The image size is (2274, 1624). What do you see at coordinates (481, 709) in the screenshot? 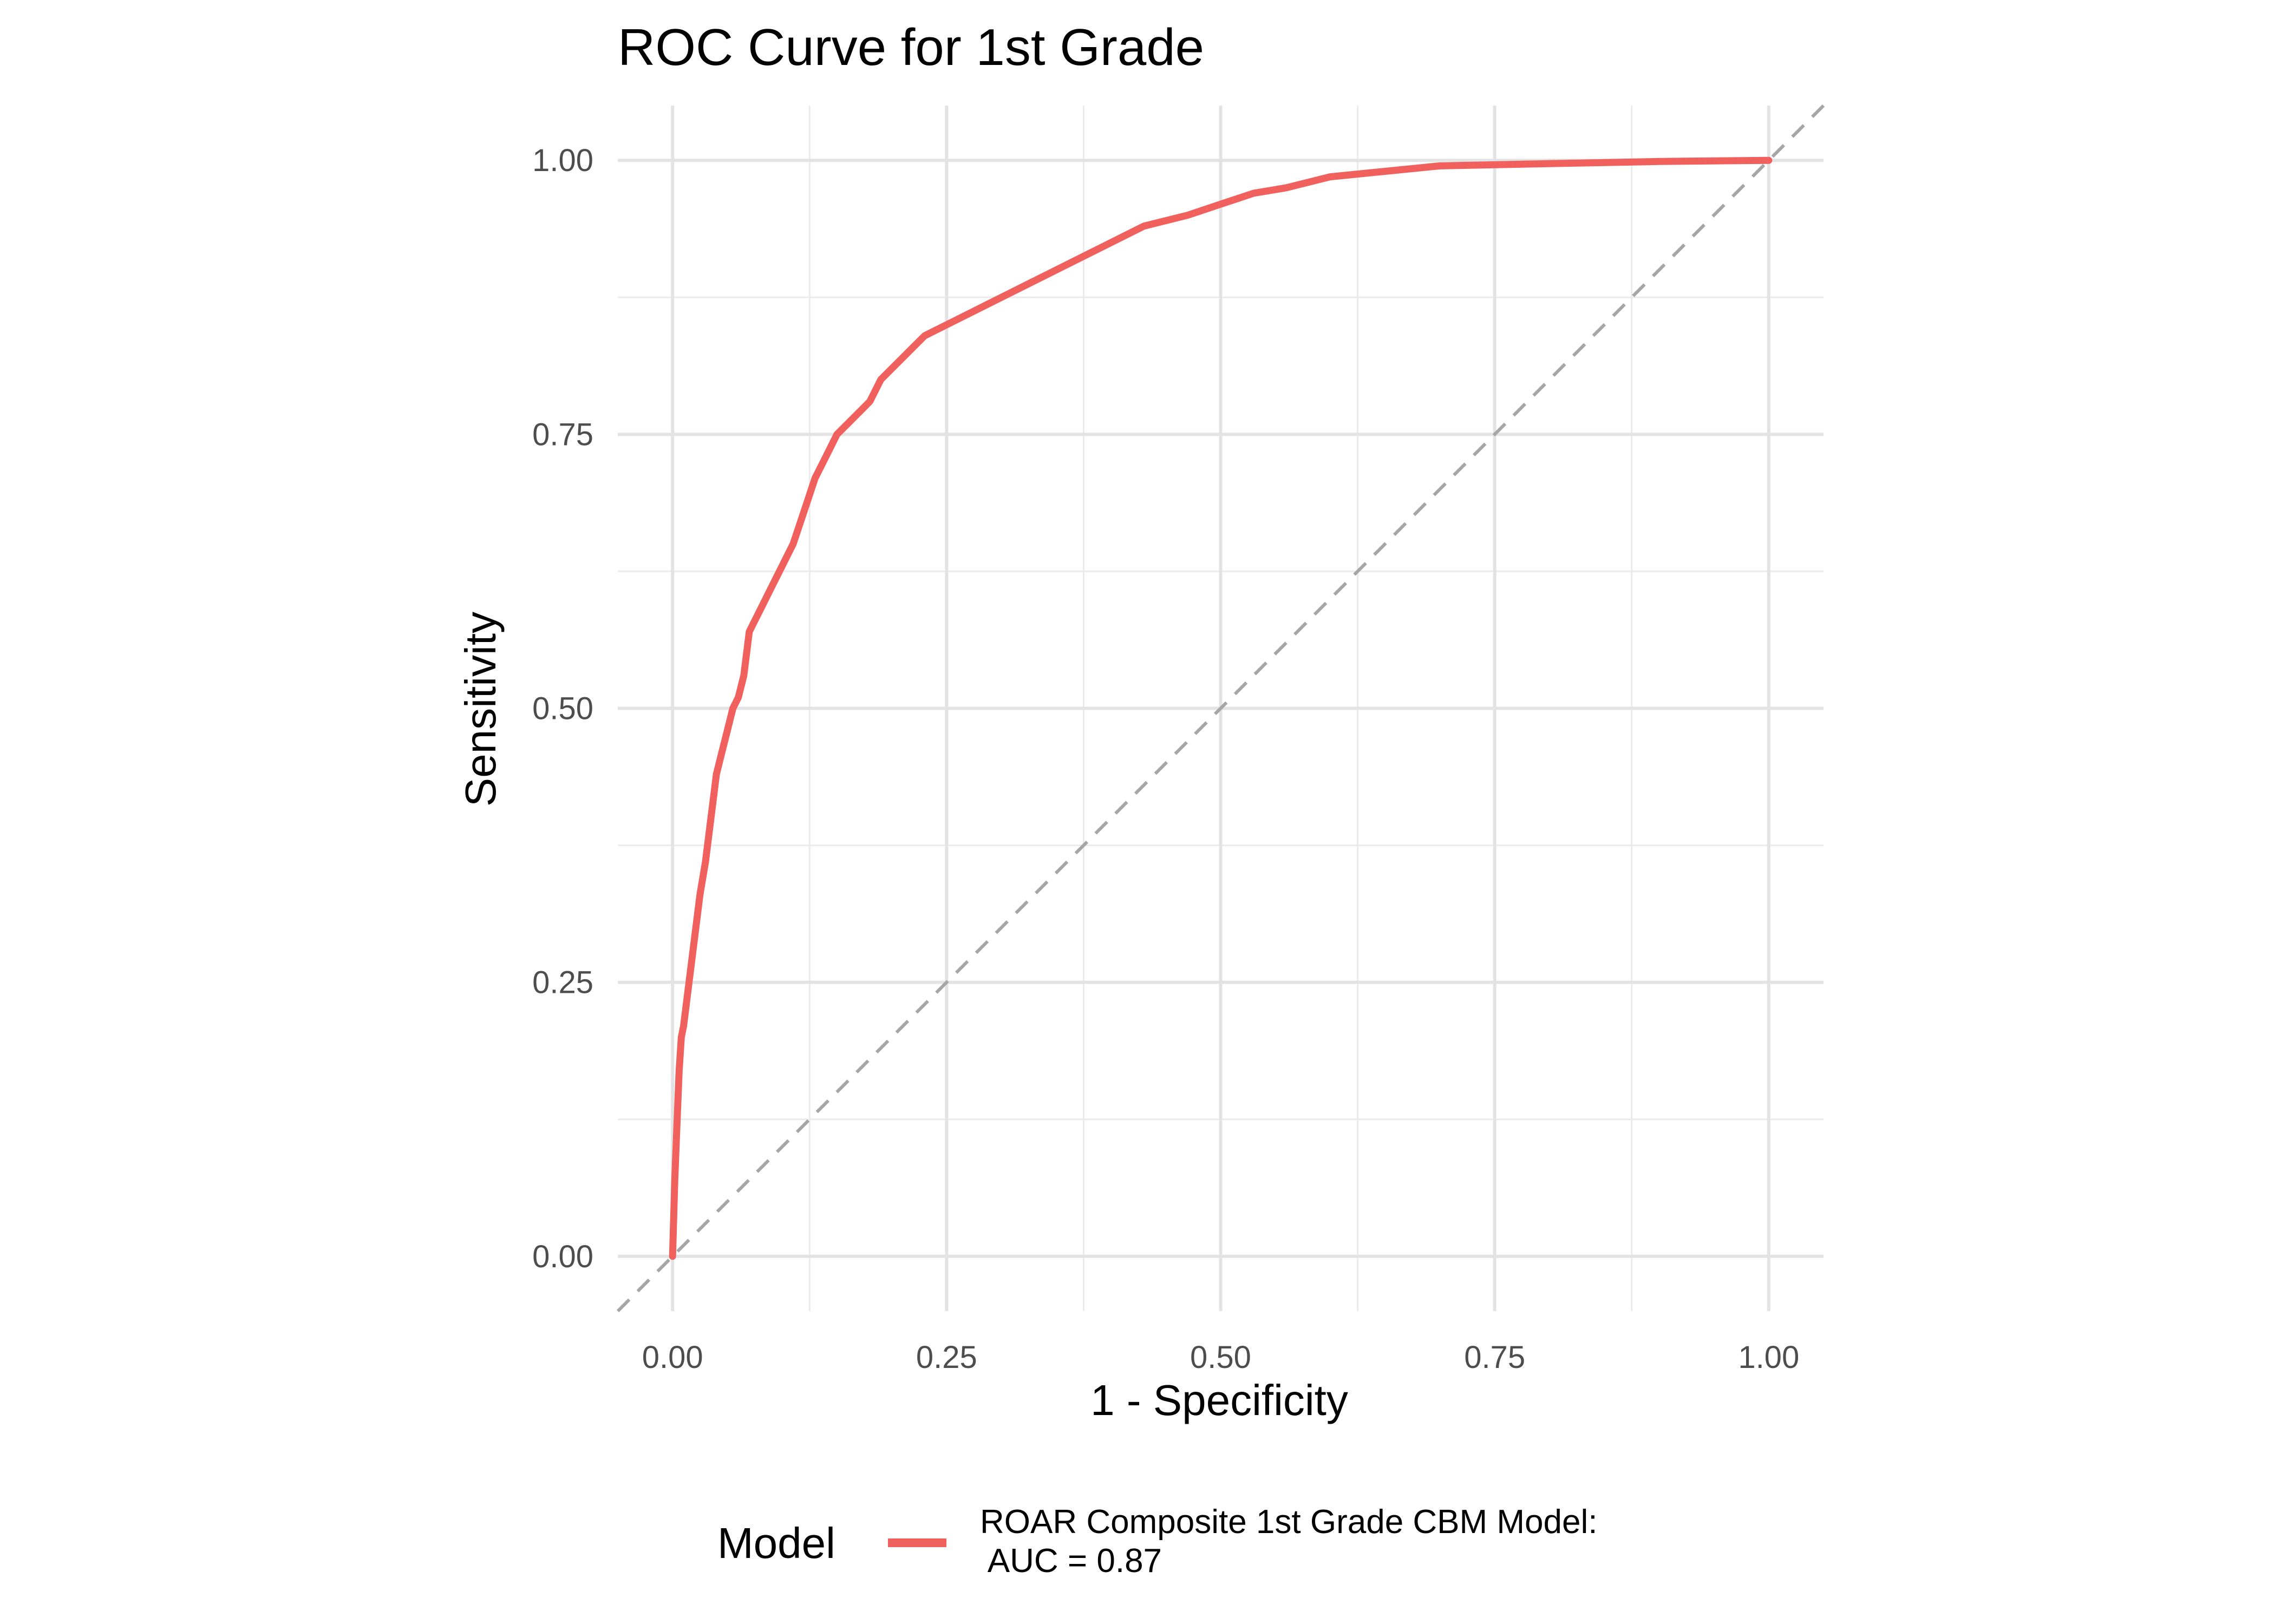
I see `y-axis-title: Sensitivity` at bounding box center [481, 709].